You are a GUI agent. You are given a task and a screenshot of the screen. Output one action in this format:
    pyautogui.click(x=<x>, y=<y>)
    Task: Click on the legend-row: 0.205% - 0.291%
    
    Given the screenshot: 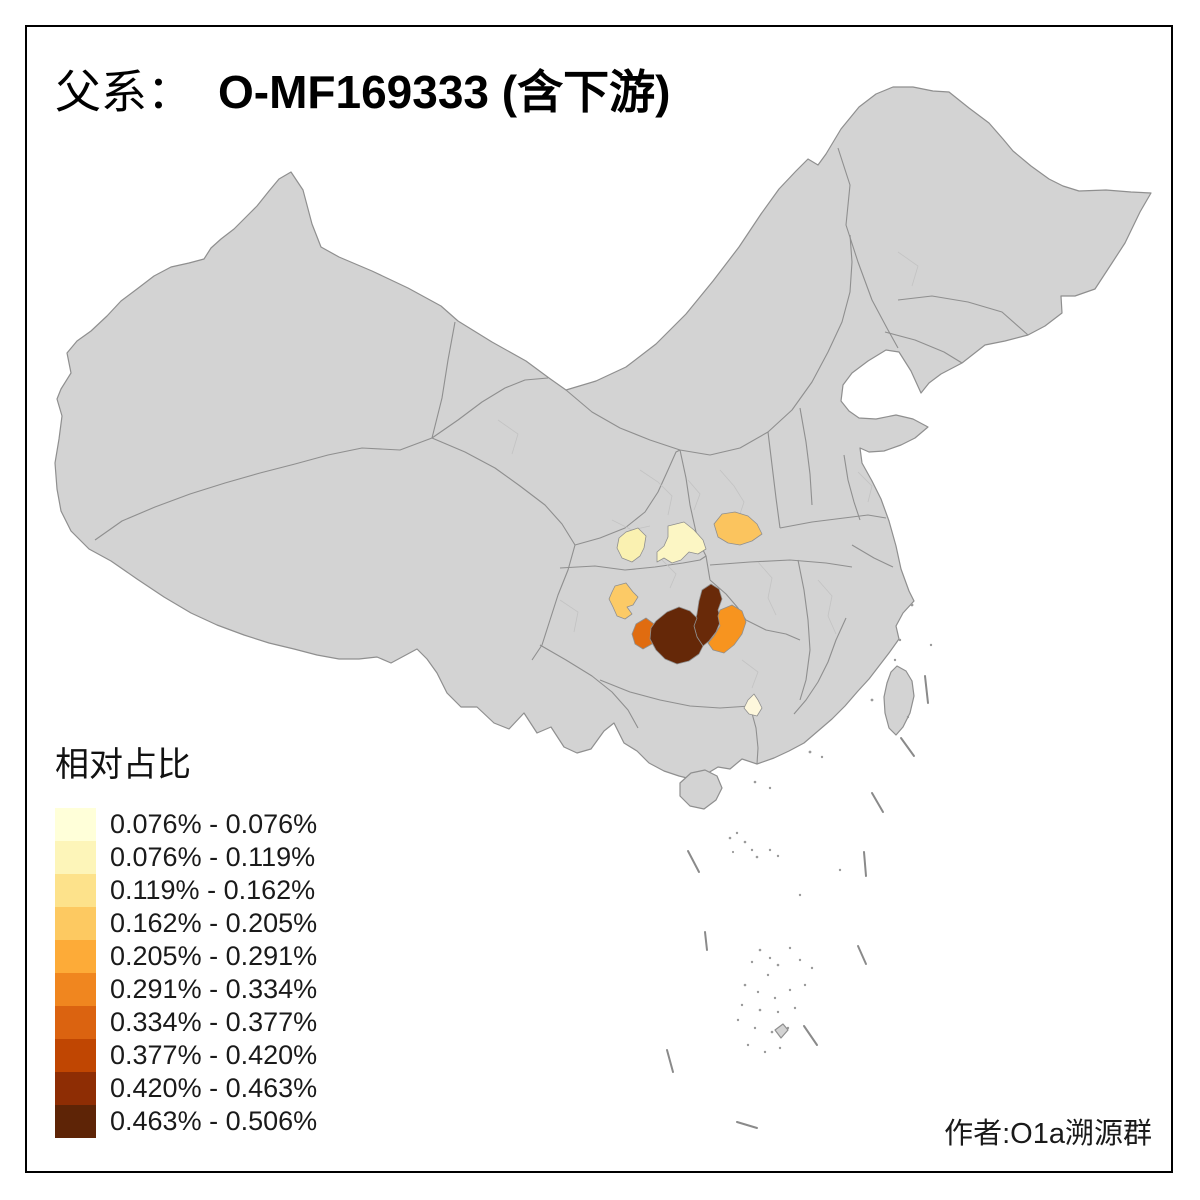 What is the action you would take?
    pyautogui.click(x=186, y=956)
    